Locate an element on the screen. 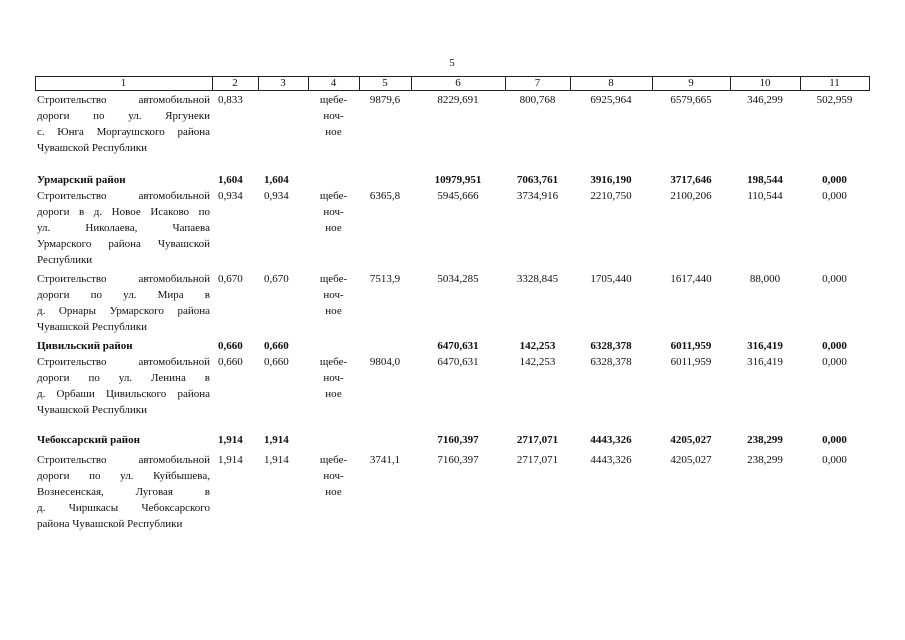  cell-value: 9804,0 is located at coordinates (385, 362).